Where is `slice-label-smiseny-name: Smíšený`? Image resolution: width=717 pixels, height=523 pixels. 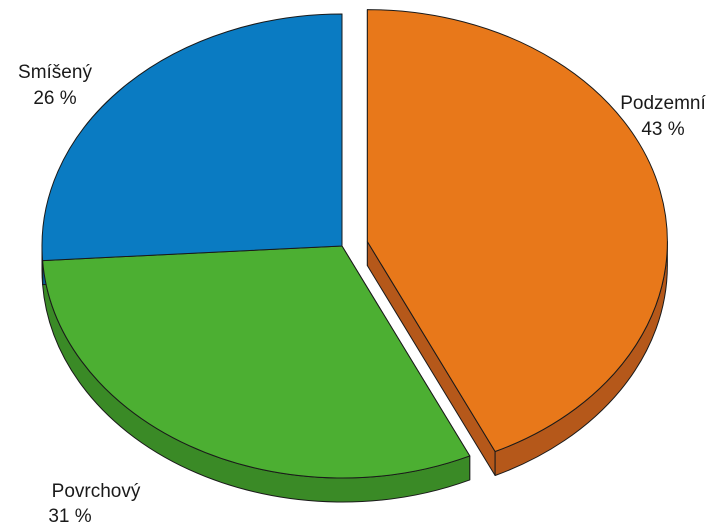
slice-label-smiseny-name: Smíšený is located at coordinates (55, 72).